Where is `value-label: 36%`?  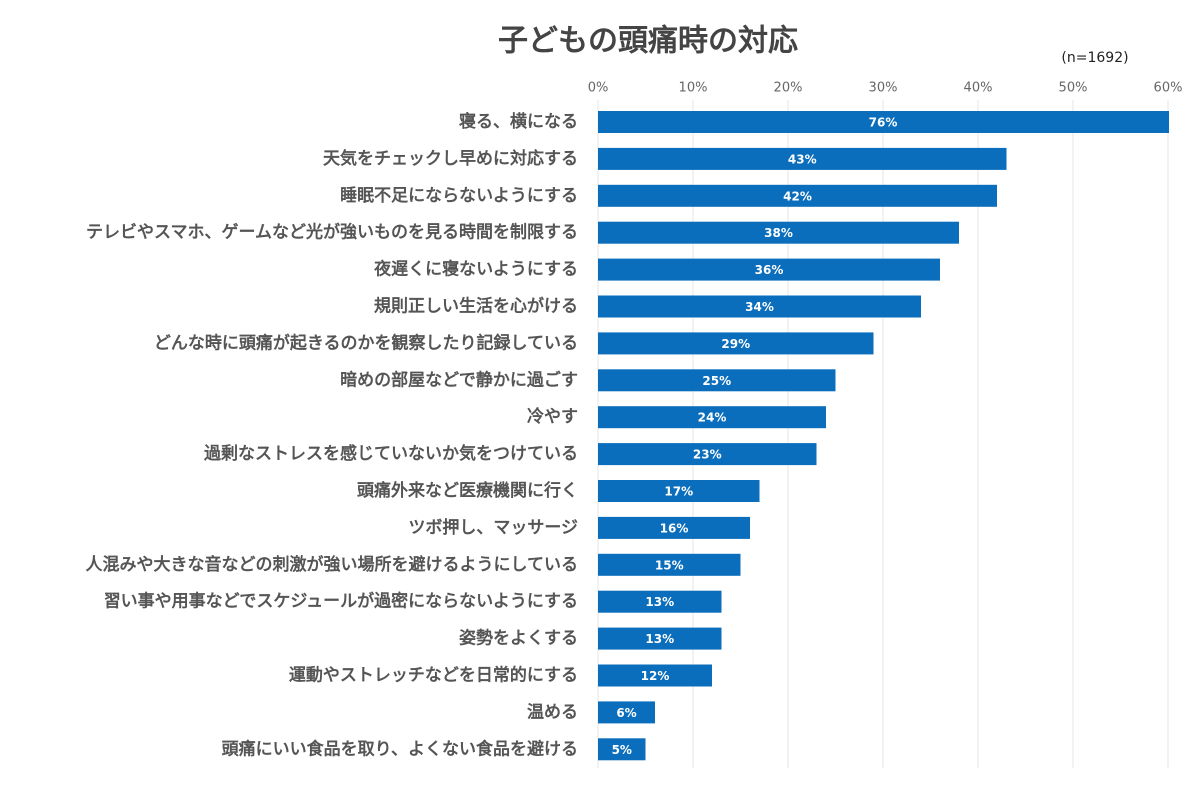
value-label: 36% is located at coordinates (769, 270).